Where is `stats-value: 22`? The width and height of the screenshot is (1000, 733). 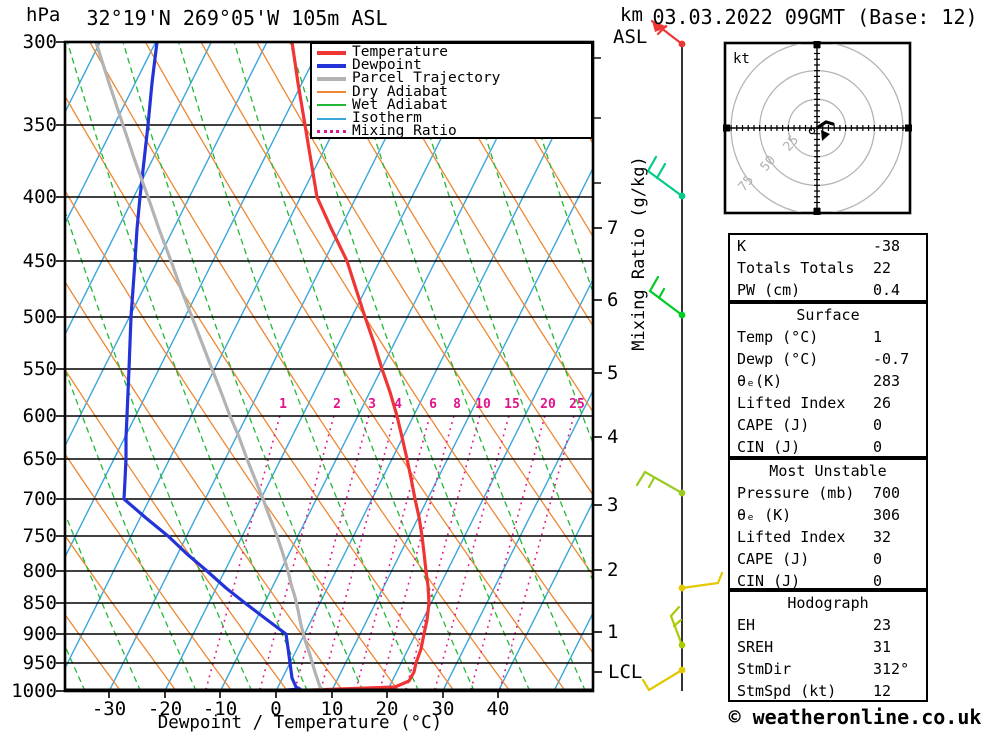 stats-value: 22 is located at coordinates (882, 268).